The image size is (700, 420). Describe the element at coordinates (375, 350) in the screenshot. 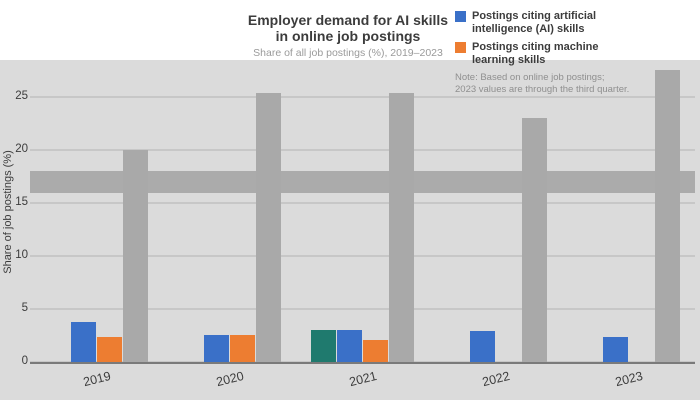

I see `bar-series2-2021` at that location.